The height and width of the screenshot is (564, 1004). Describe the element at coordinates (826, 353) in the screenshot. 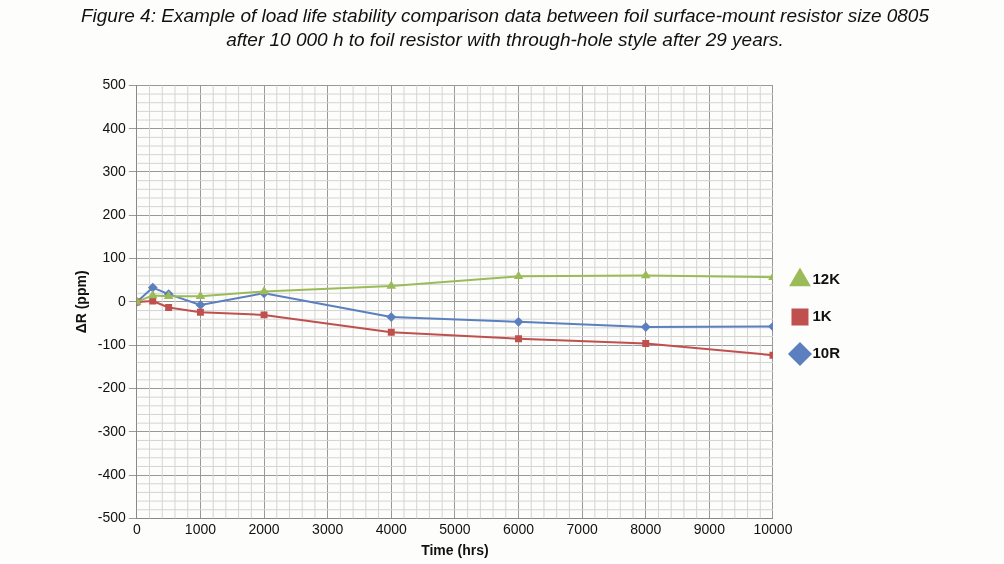

I see `legend-label: 10R` at that location.